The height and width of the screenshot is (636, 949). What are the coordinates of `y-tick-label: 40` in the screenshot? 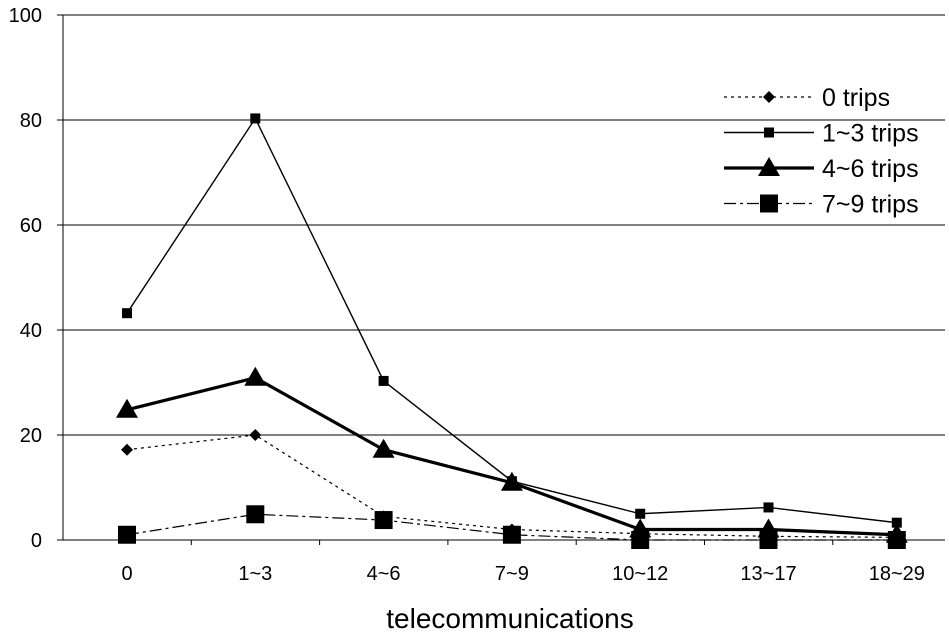 It's located at (31, 331).